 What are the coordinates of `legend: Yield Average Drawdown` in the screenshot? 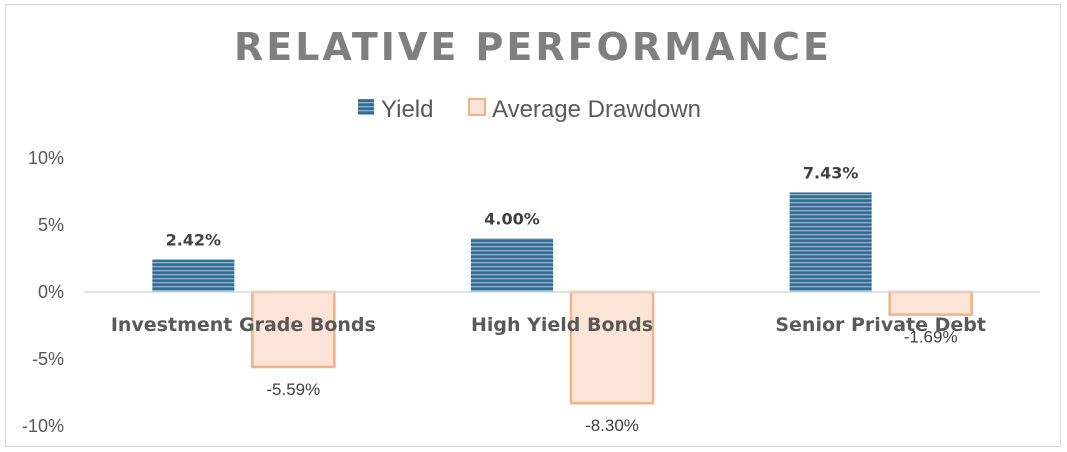 It's located at (529, 109).